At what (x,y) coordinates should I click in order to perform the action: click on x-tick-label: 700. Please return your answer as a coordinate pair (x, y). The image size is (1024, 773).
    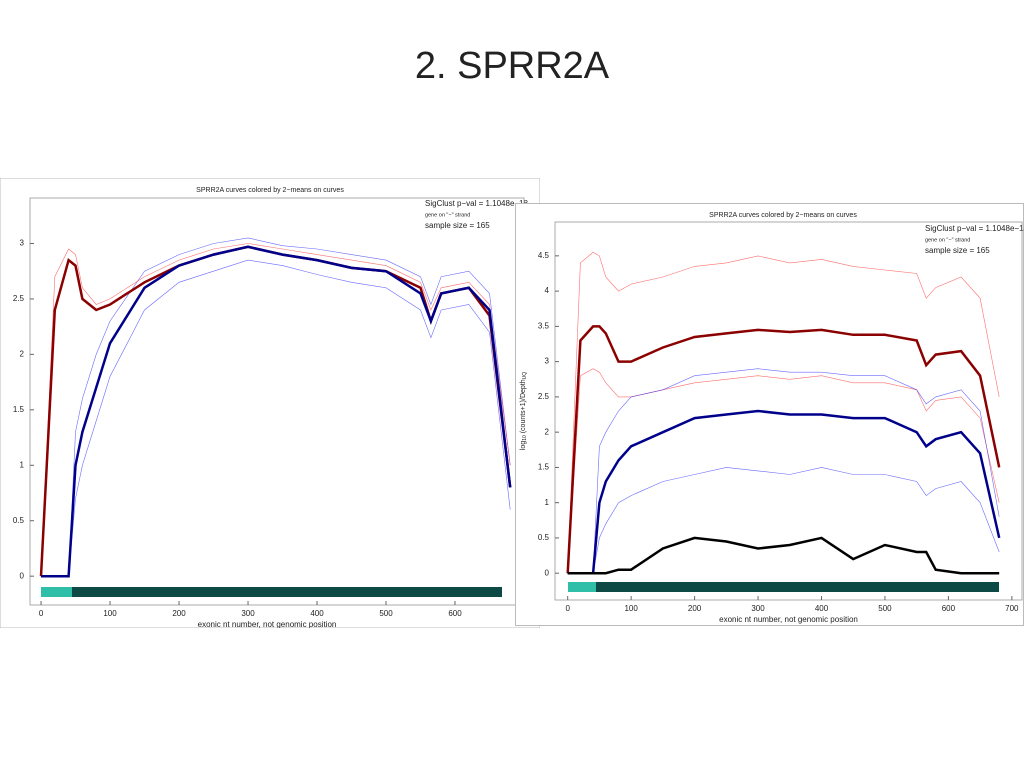
    Looking at the image, I should click on (1012, 608).